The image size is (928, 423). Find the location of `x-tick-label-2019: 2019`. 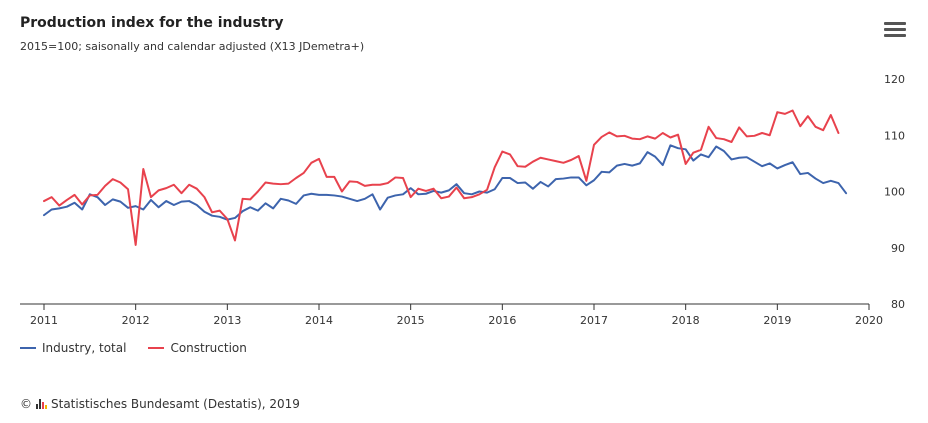

x-tick-label-2019: 2019 is located at coordinates (777, 320).